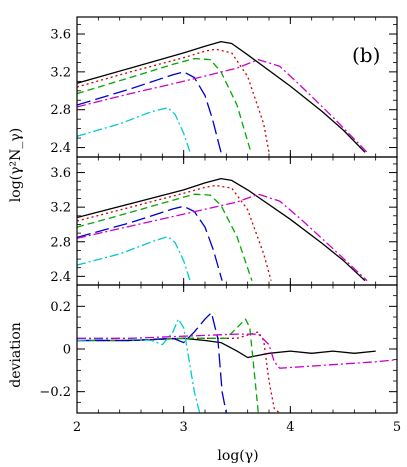 Image resolution: width=407 pixels, height=467 pixels. What do you see at coordinates (60, 173) in the screenshot?
I see `y-tick-label-middle-3: 3.6` at bounding box center [60, 173].